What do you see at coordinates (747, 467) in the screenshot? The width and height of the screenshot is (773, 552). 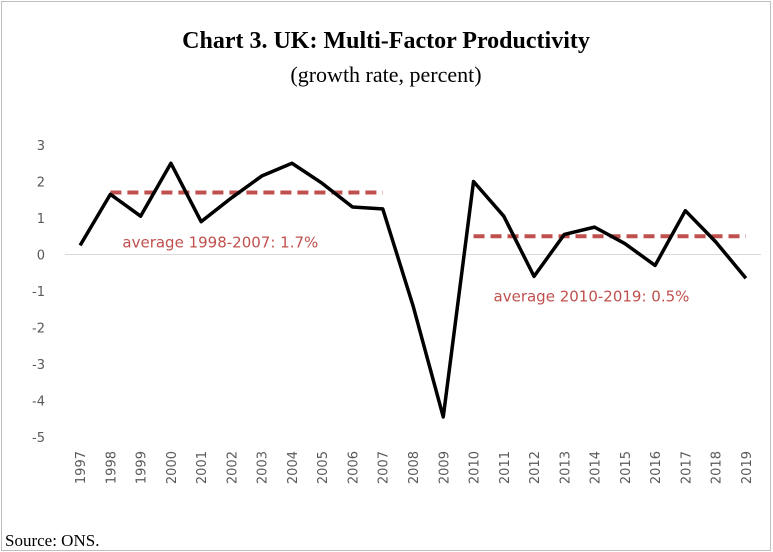 I see `x-tick-label: 2019` at bounding box center [747, 467].